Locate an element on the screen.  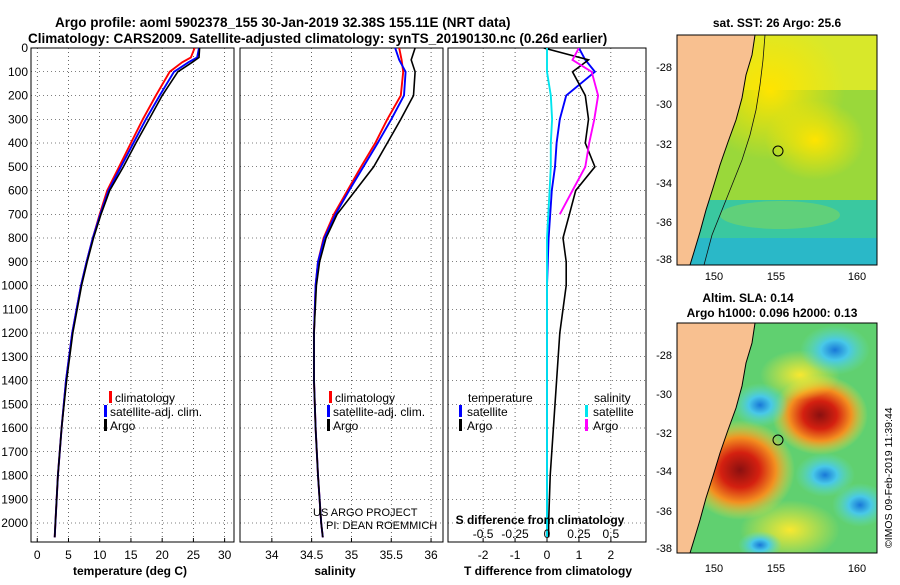
map-tick-label: -38 is located at coordinates (664, 260).